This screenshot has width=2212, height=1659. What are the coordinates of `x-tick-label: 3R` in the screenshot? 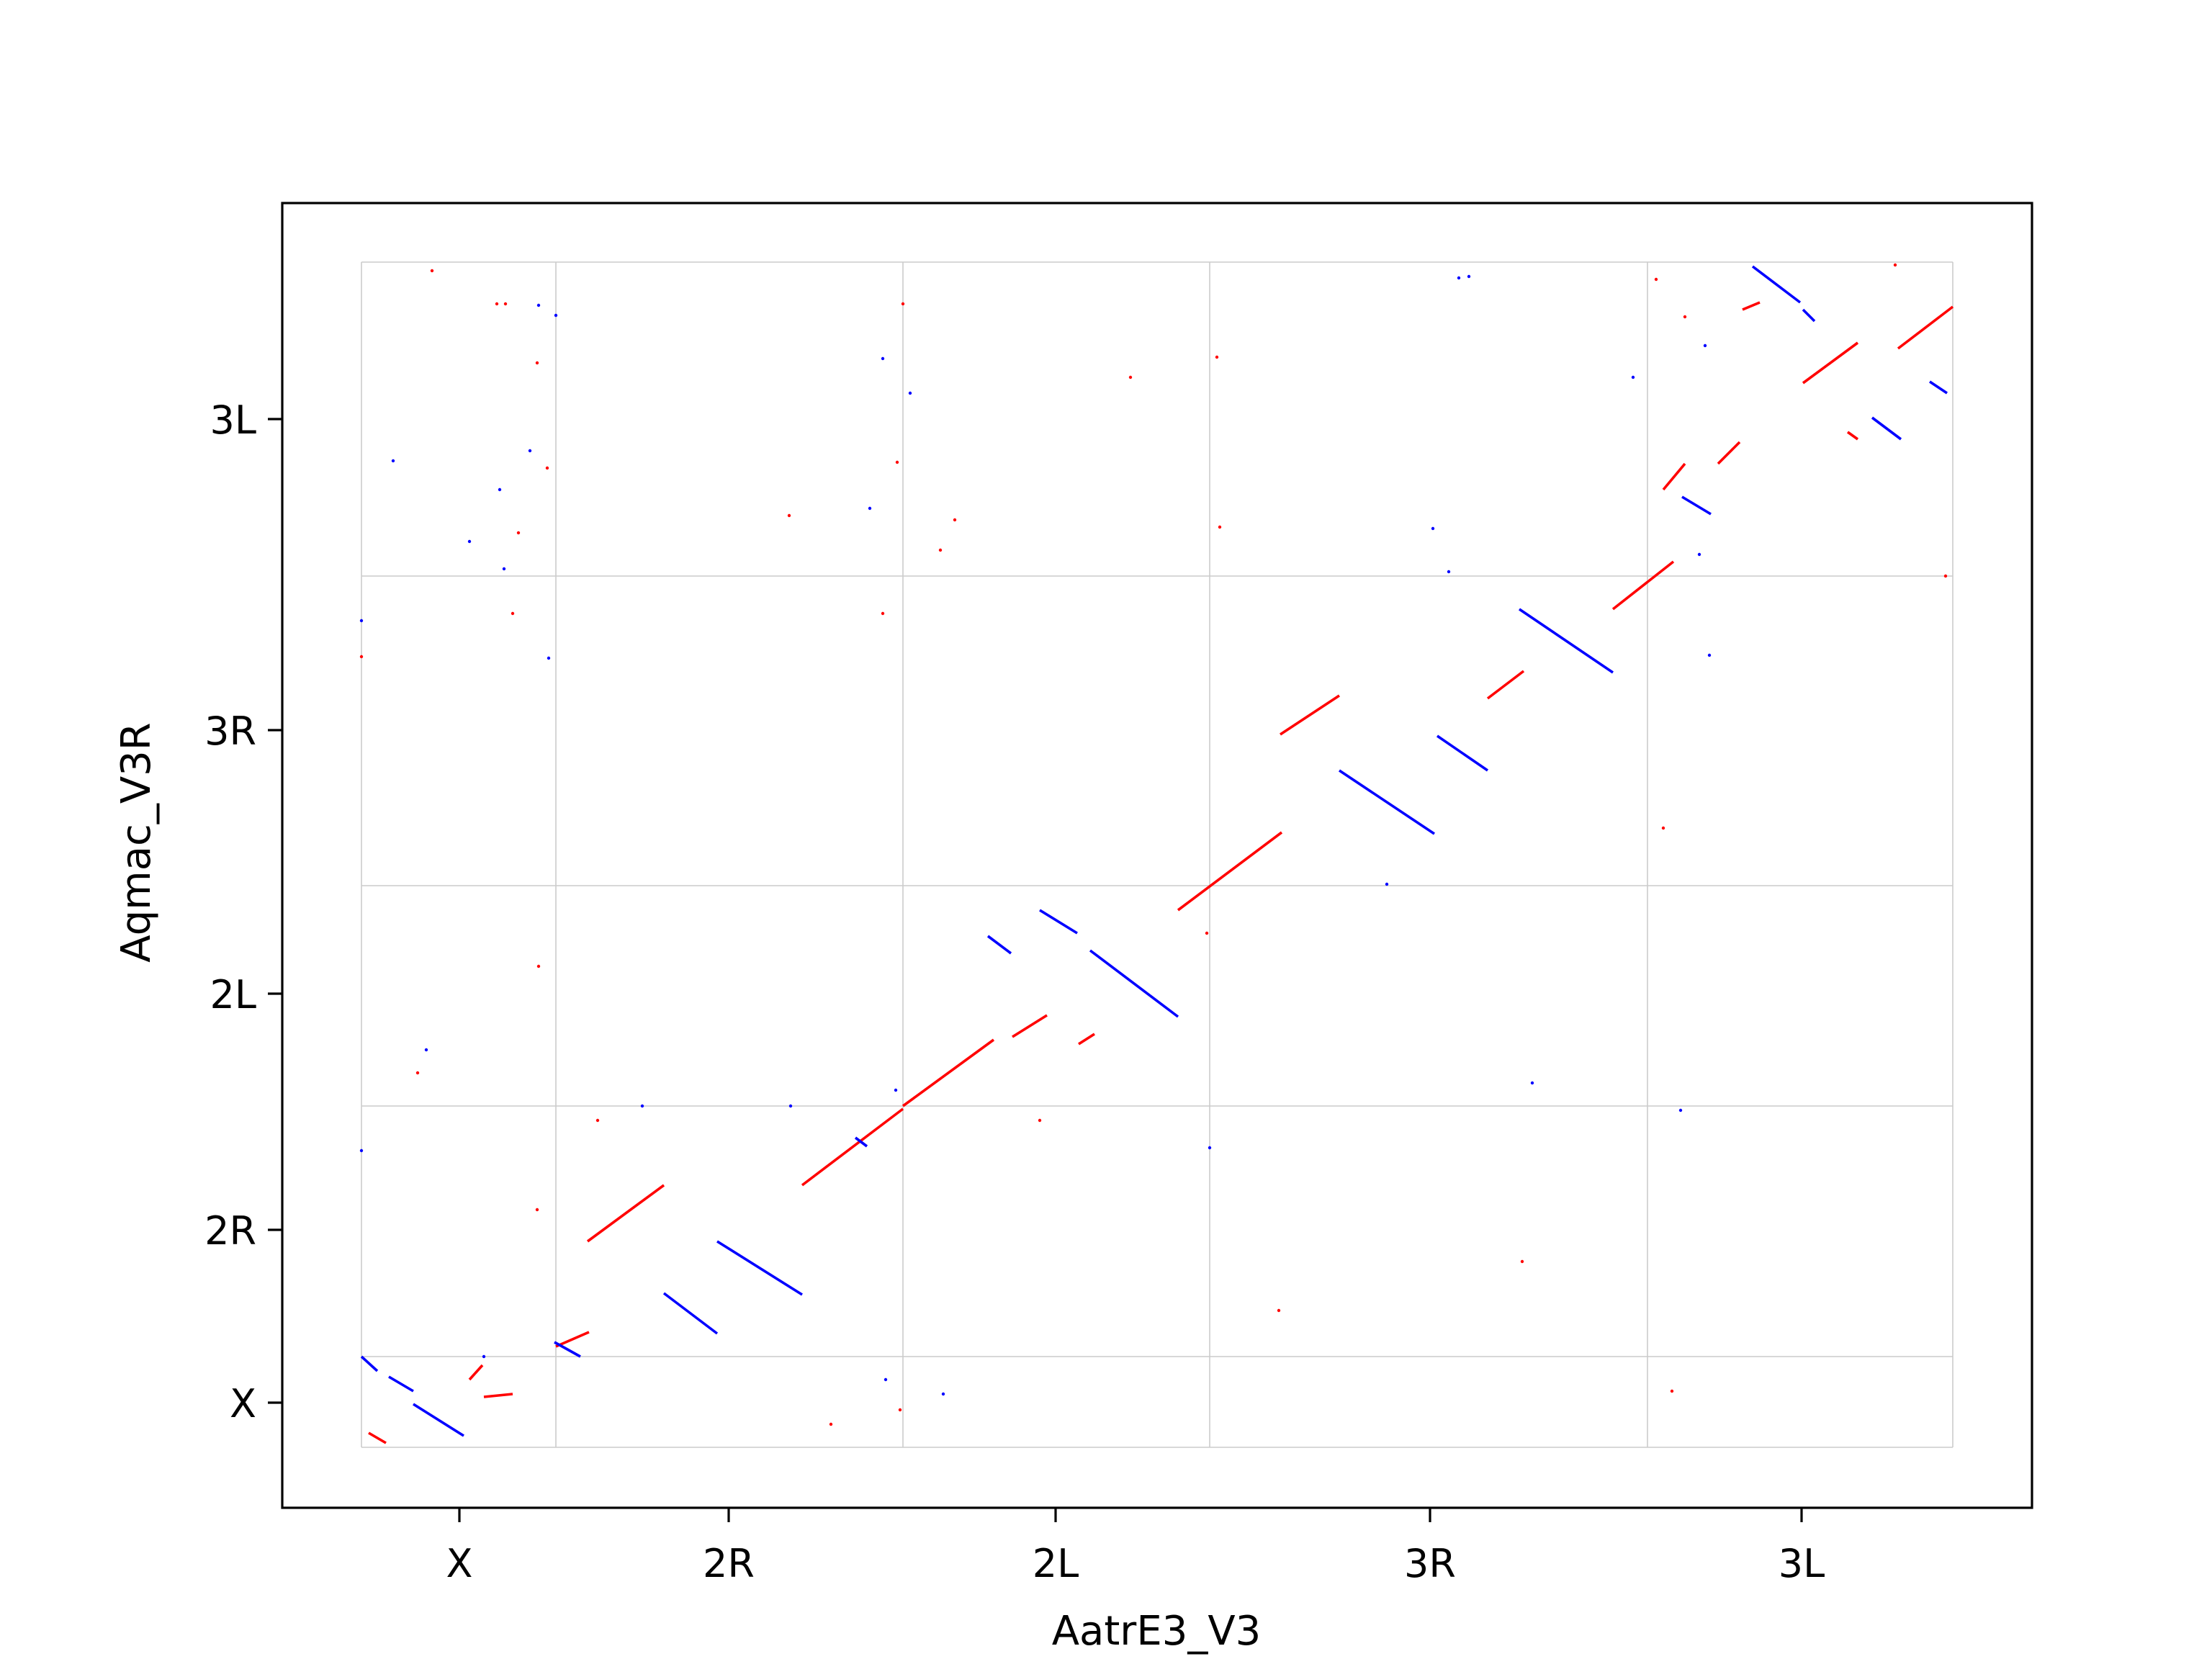 It's located at (1430, 1564).